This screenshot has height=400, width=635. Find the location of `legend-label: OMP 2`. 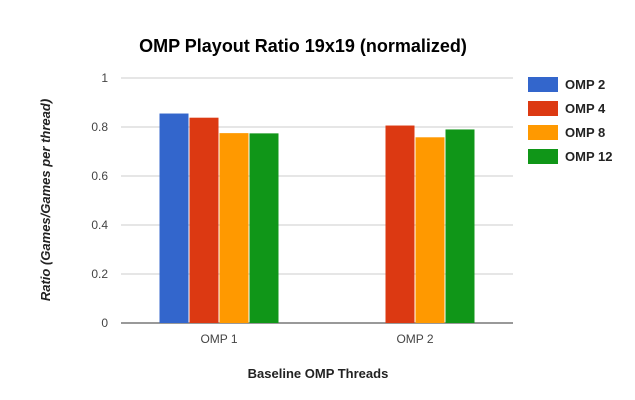

legend-label: OMP 2 is located at coordinates (585, 84).